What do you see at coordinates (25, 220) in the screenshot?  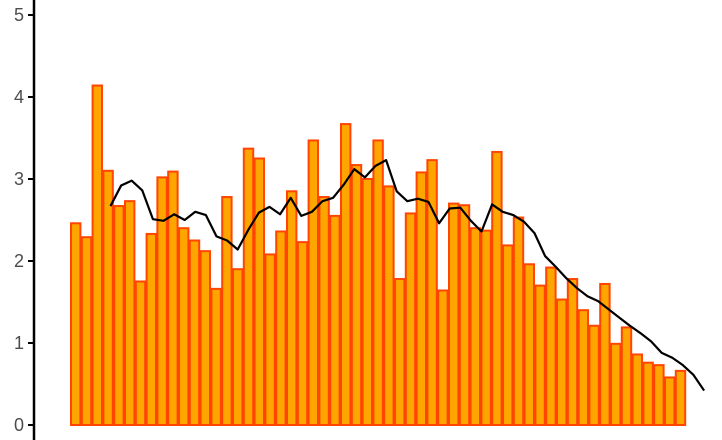 I see `y-axis: 0 1 2 3 4 5` at bounding box center [25, 220].